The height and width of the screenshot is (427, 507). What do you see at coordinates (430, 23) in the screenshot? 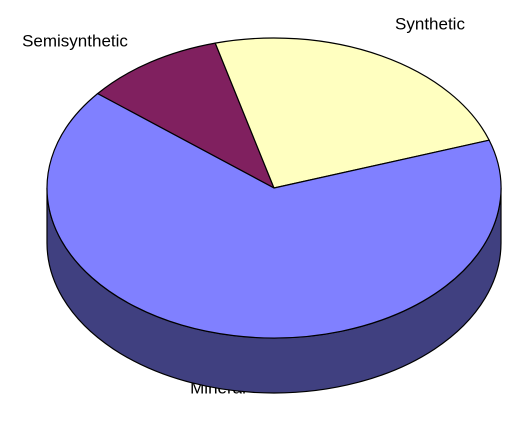
I see `slice-label: Synthetic` at bounding box center [430, 23].